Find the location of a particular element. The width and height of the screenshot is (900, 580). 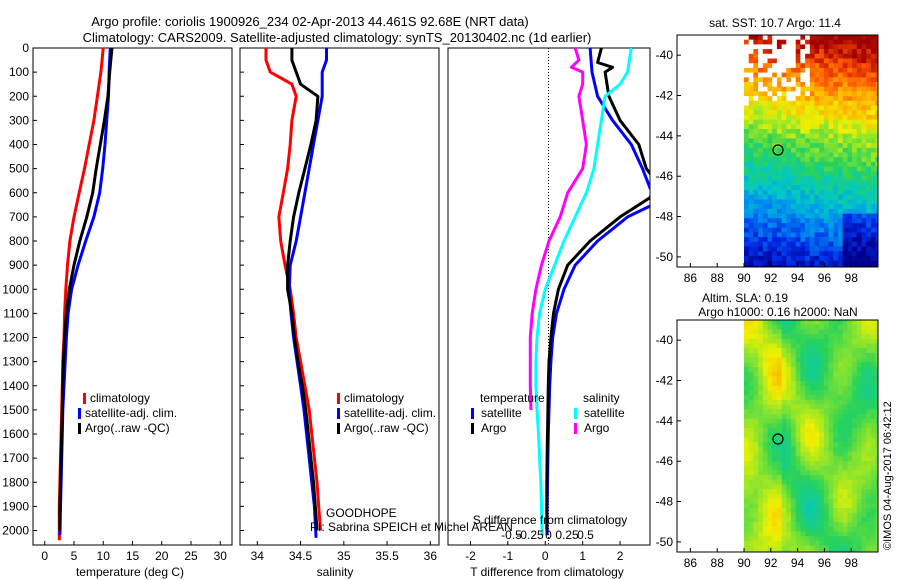

x-tick-label: 35 is located at coordinates (344, 556).